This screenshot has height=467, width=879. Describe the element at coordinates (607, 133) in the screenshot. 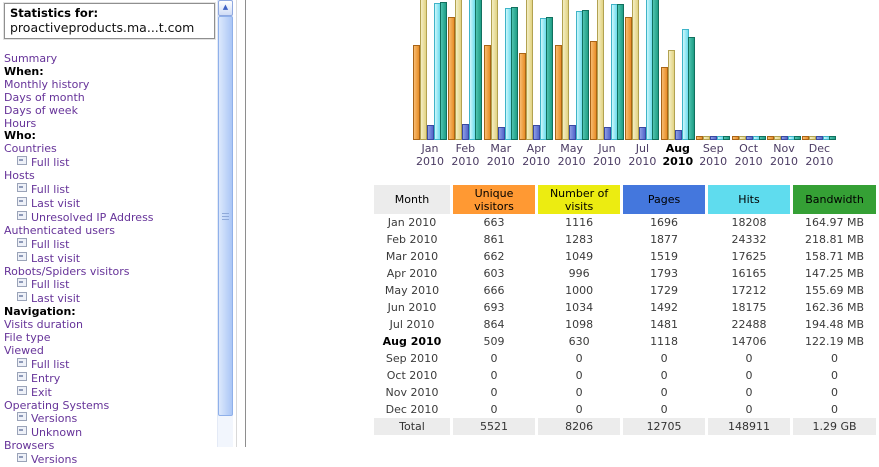

I see `bar-pages-jun-2010` at that location.